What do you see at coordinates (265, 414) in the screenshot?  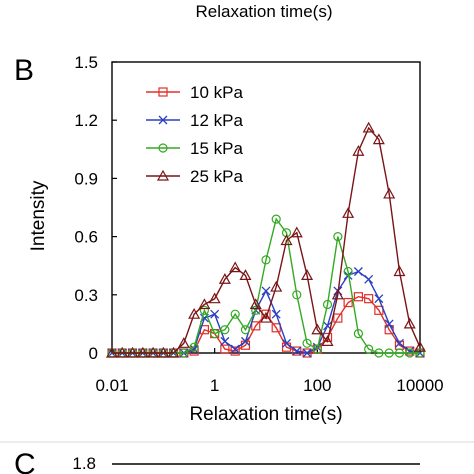 I see `x-axis-label: Relaxation time(s)` at bounding box center [265, 414].